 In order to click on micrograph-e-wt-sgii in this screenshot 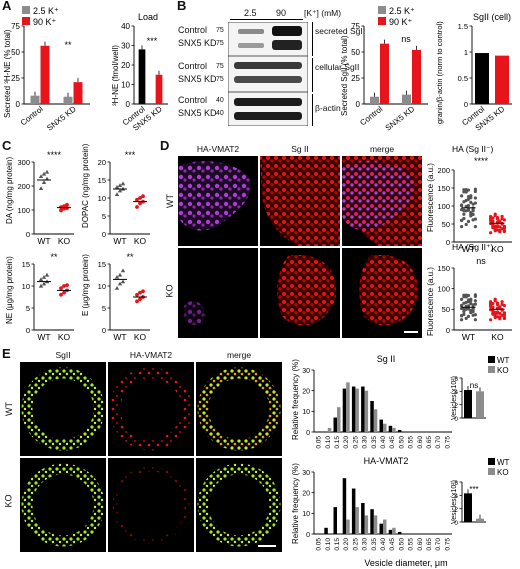, I will do `click(63, 409)`.